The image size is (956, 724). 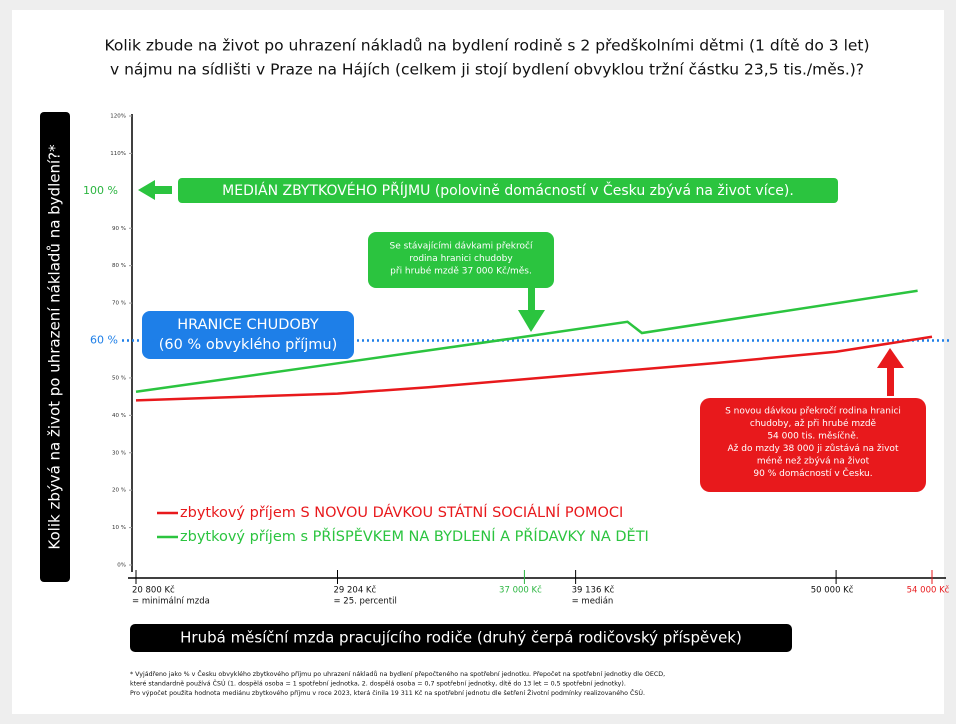 I want to click on poverty-label: HRANICE CHUDOBY, so click(x=248, y=325).